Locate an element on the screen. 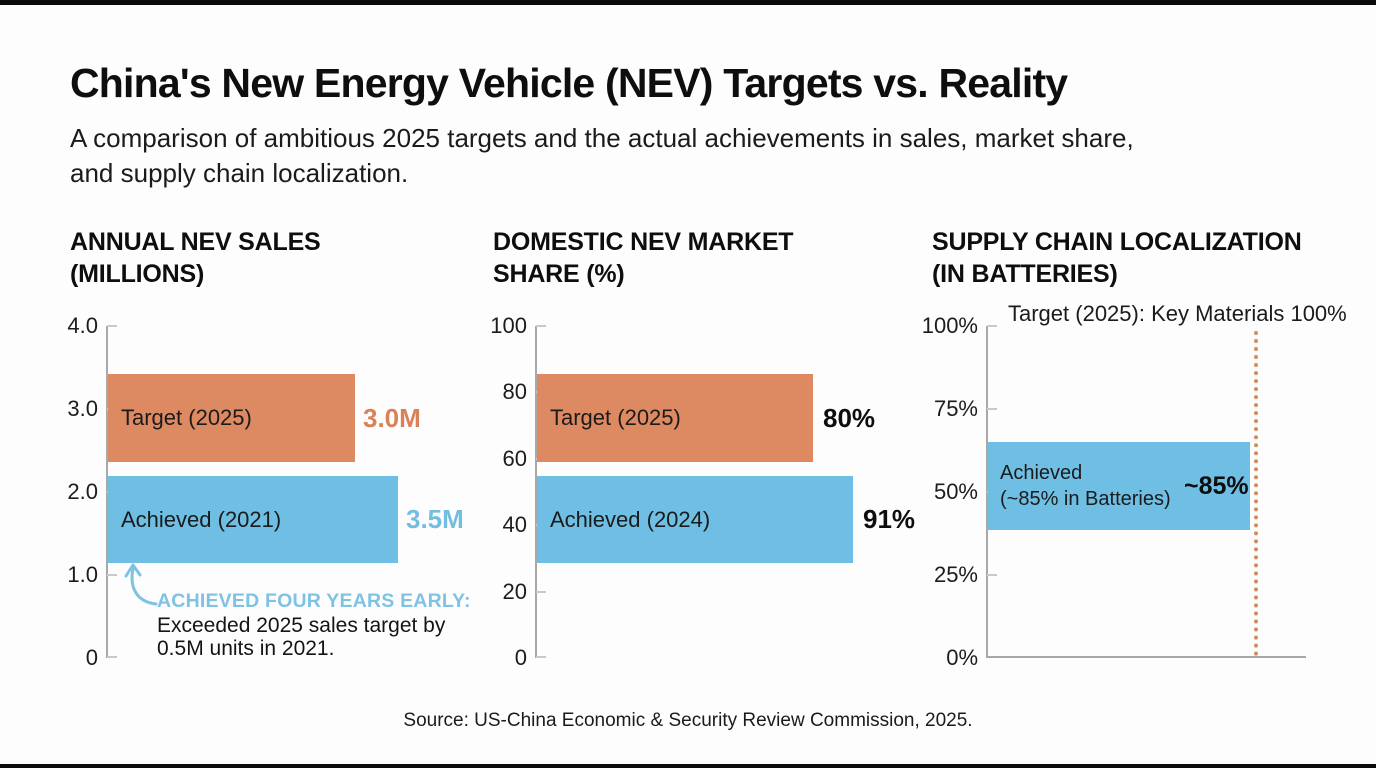 The width and height of the screenshot is (1376, 768). chart3-ticklabel-50: 50% is located at coordinates (955, 491).